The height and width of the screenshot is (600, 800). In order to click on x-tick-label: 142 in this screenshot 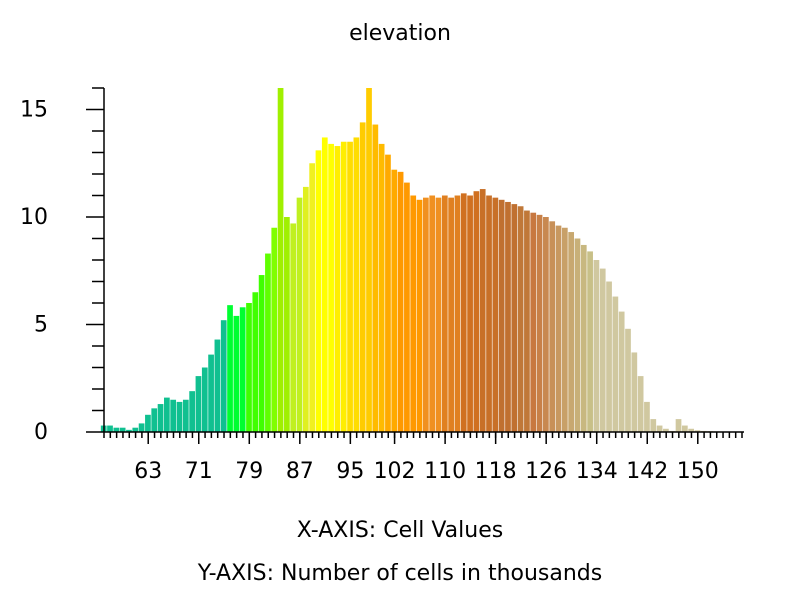, I will do `click(647, 471)`.